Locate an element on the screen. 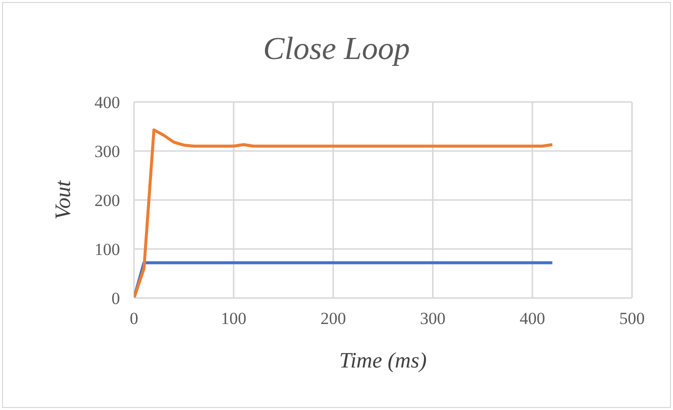 This screenshot has width=673, height=410. y-tick-label: 100 is located at coordinates (107, 250).